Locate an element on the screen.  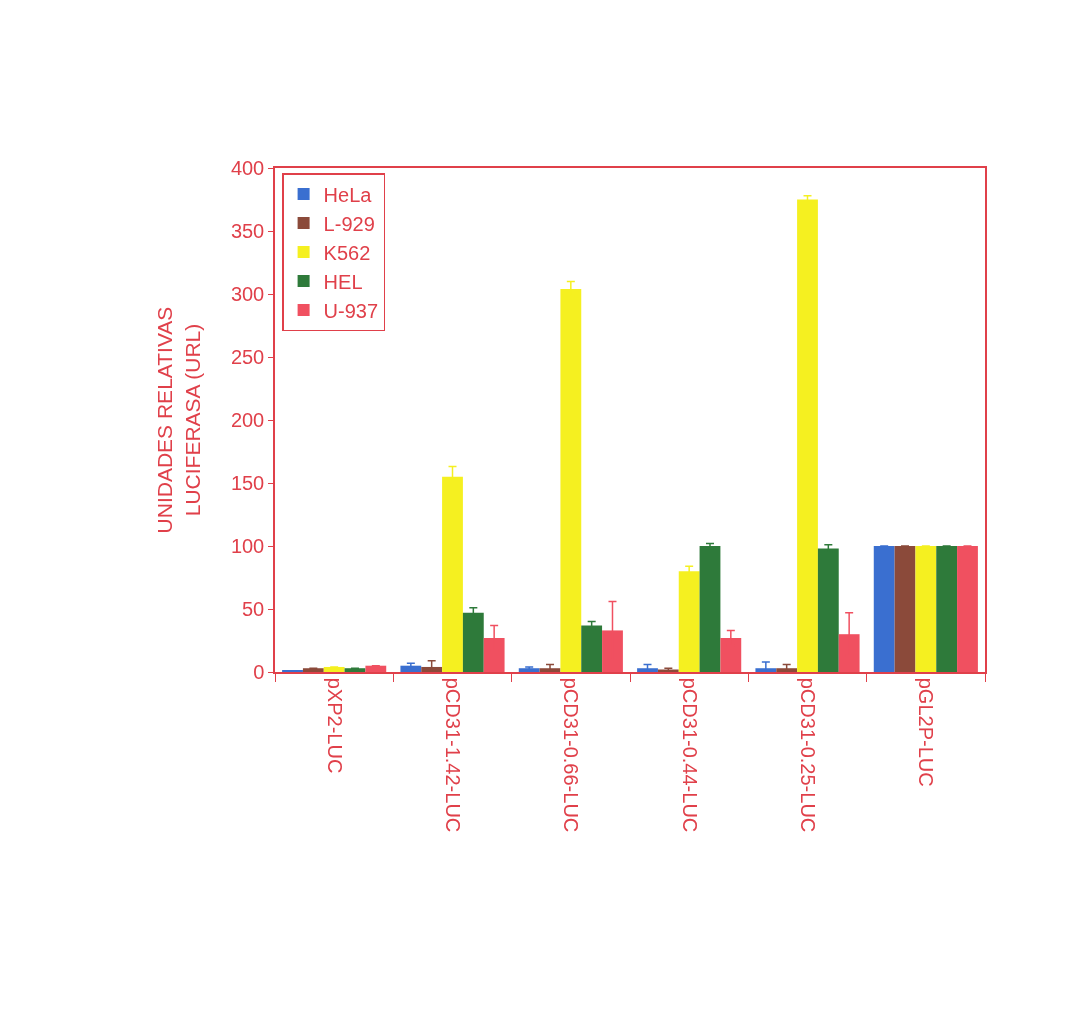
y-tick-label: 400 is located at coordinates (247, 168).